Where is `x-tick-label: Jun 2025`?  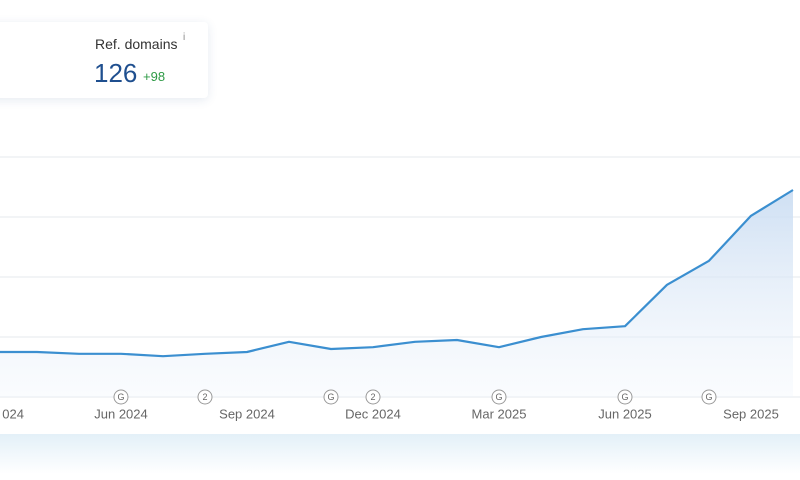
x-tick-label: Jun 2025 is located at coordinates (625, 413).